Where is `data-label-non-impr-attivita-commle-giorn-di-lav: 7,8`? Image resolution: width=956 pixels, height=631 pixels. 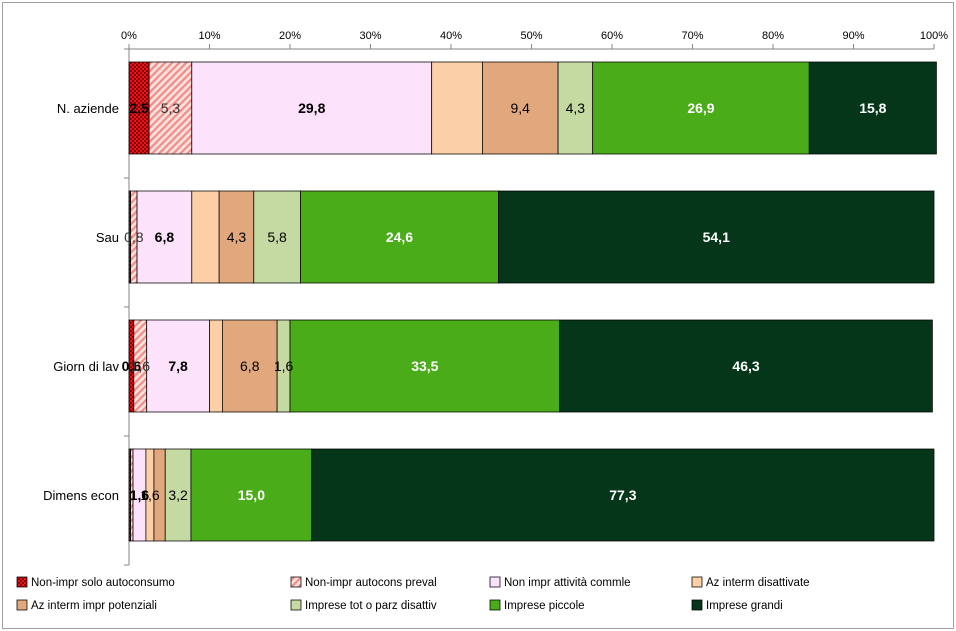
data-label-non-impr-attivita-commle-giorn-di-lav: 7,8 is located at coordinates (178, 366).